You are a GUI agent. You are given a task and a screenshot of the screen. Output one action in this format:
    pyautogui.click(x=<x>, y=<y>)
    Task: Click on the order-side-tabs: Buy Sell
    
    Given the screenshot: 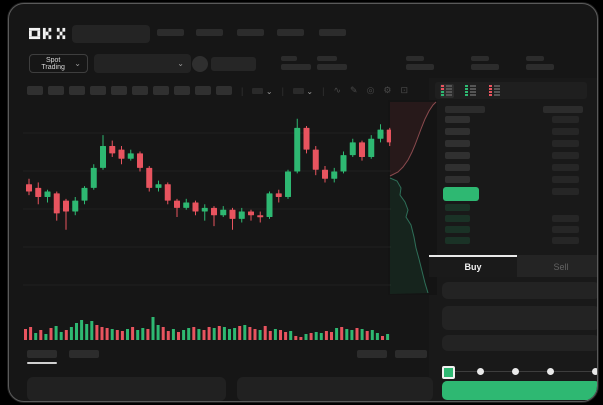 What is the action you would take?
    pyautogui.click(x=513, y=266)
    